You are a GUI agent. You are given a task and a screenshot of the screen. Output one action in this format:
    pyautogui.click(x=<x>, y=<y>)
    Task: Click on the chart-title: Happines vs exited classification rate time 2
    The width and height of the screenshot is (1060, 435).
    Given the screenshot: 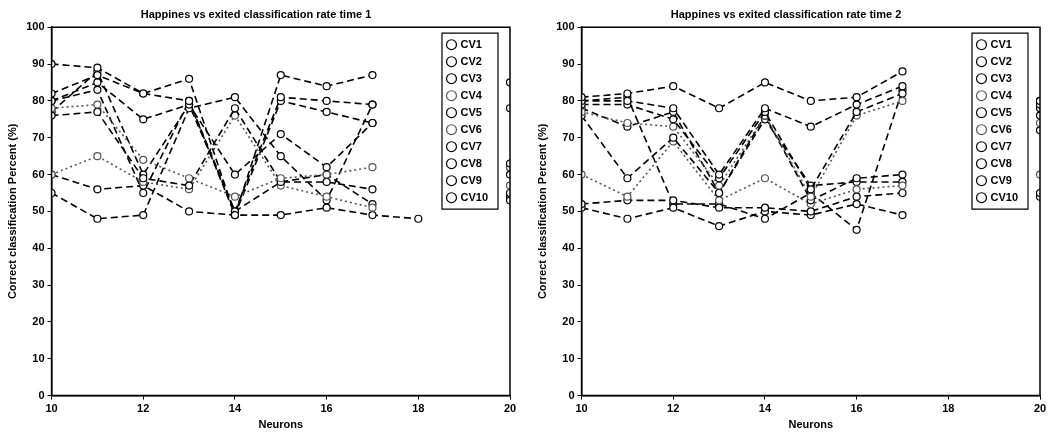 What is the action you would take?
    pyautogui.click(x=786, y=13)
    